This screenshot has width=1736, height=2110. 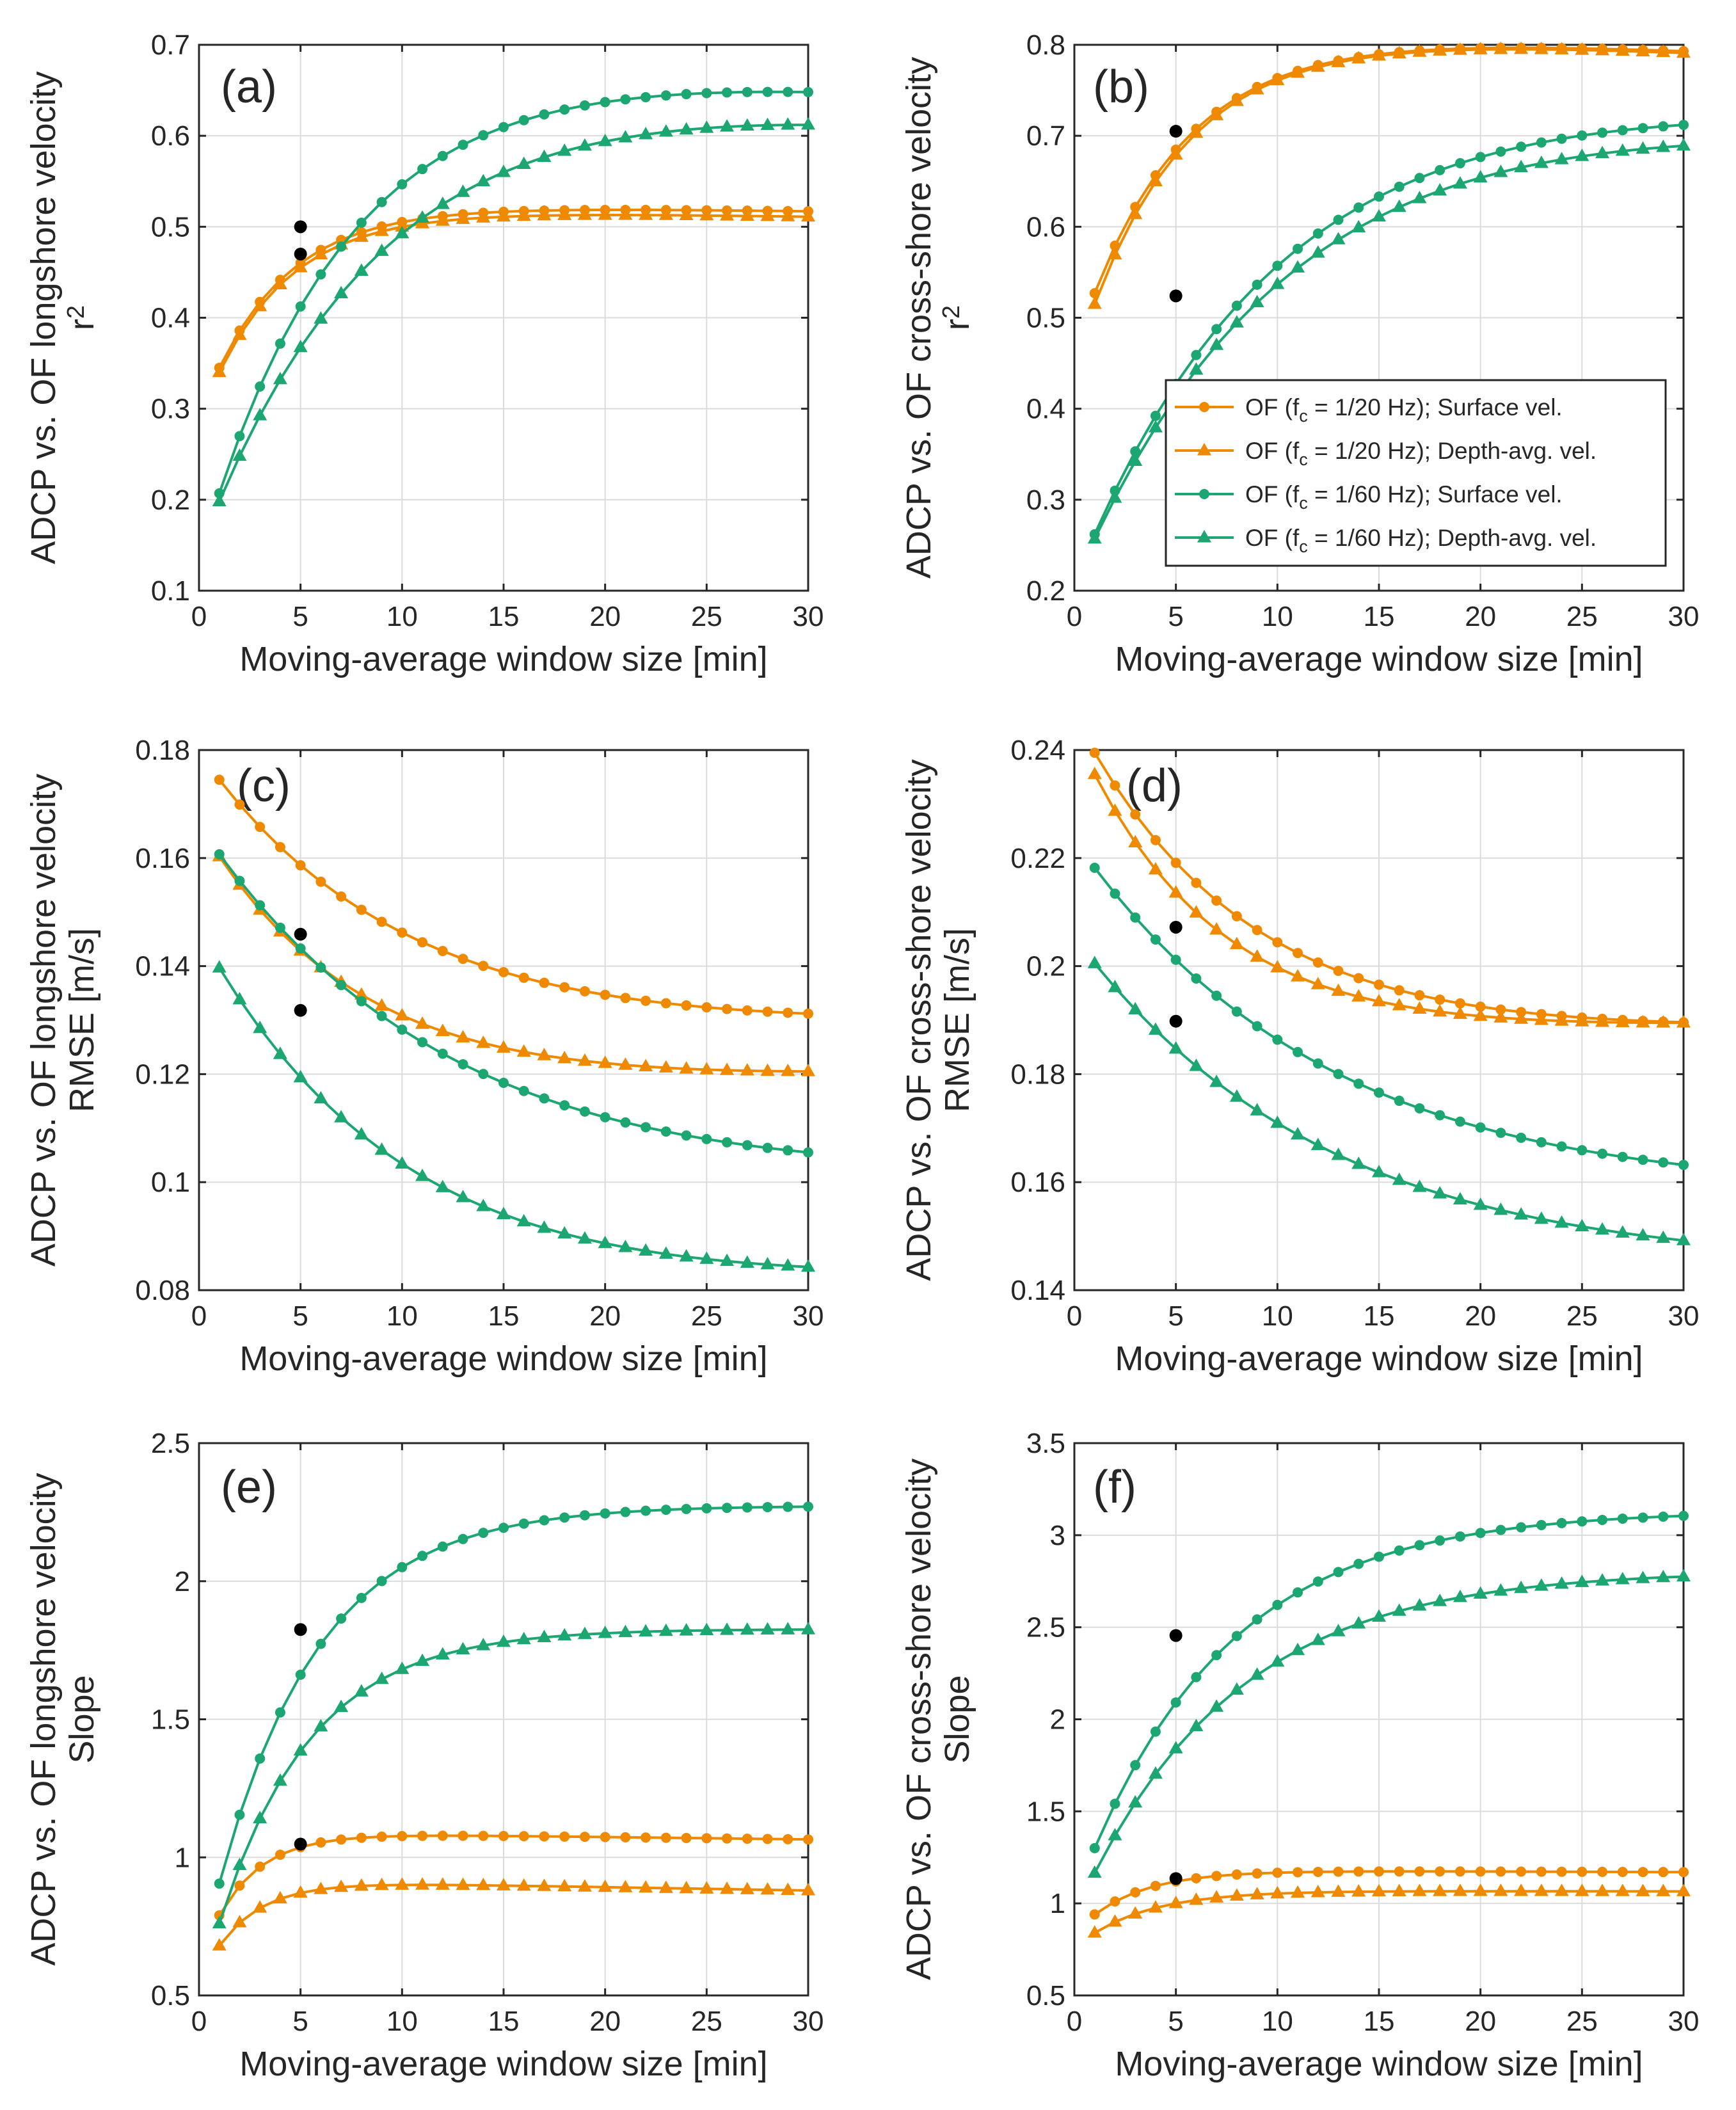 What do you see at coordinates (162, 750) in the screenshot?
I see `y-tick-label: 0.18` at bounding box center [162, 750].